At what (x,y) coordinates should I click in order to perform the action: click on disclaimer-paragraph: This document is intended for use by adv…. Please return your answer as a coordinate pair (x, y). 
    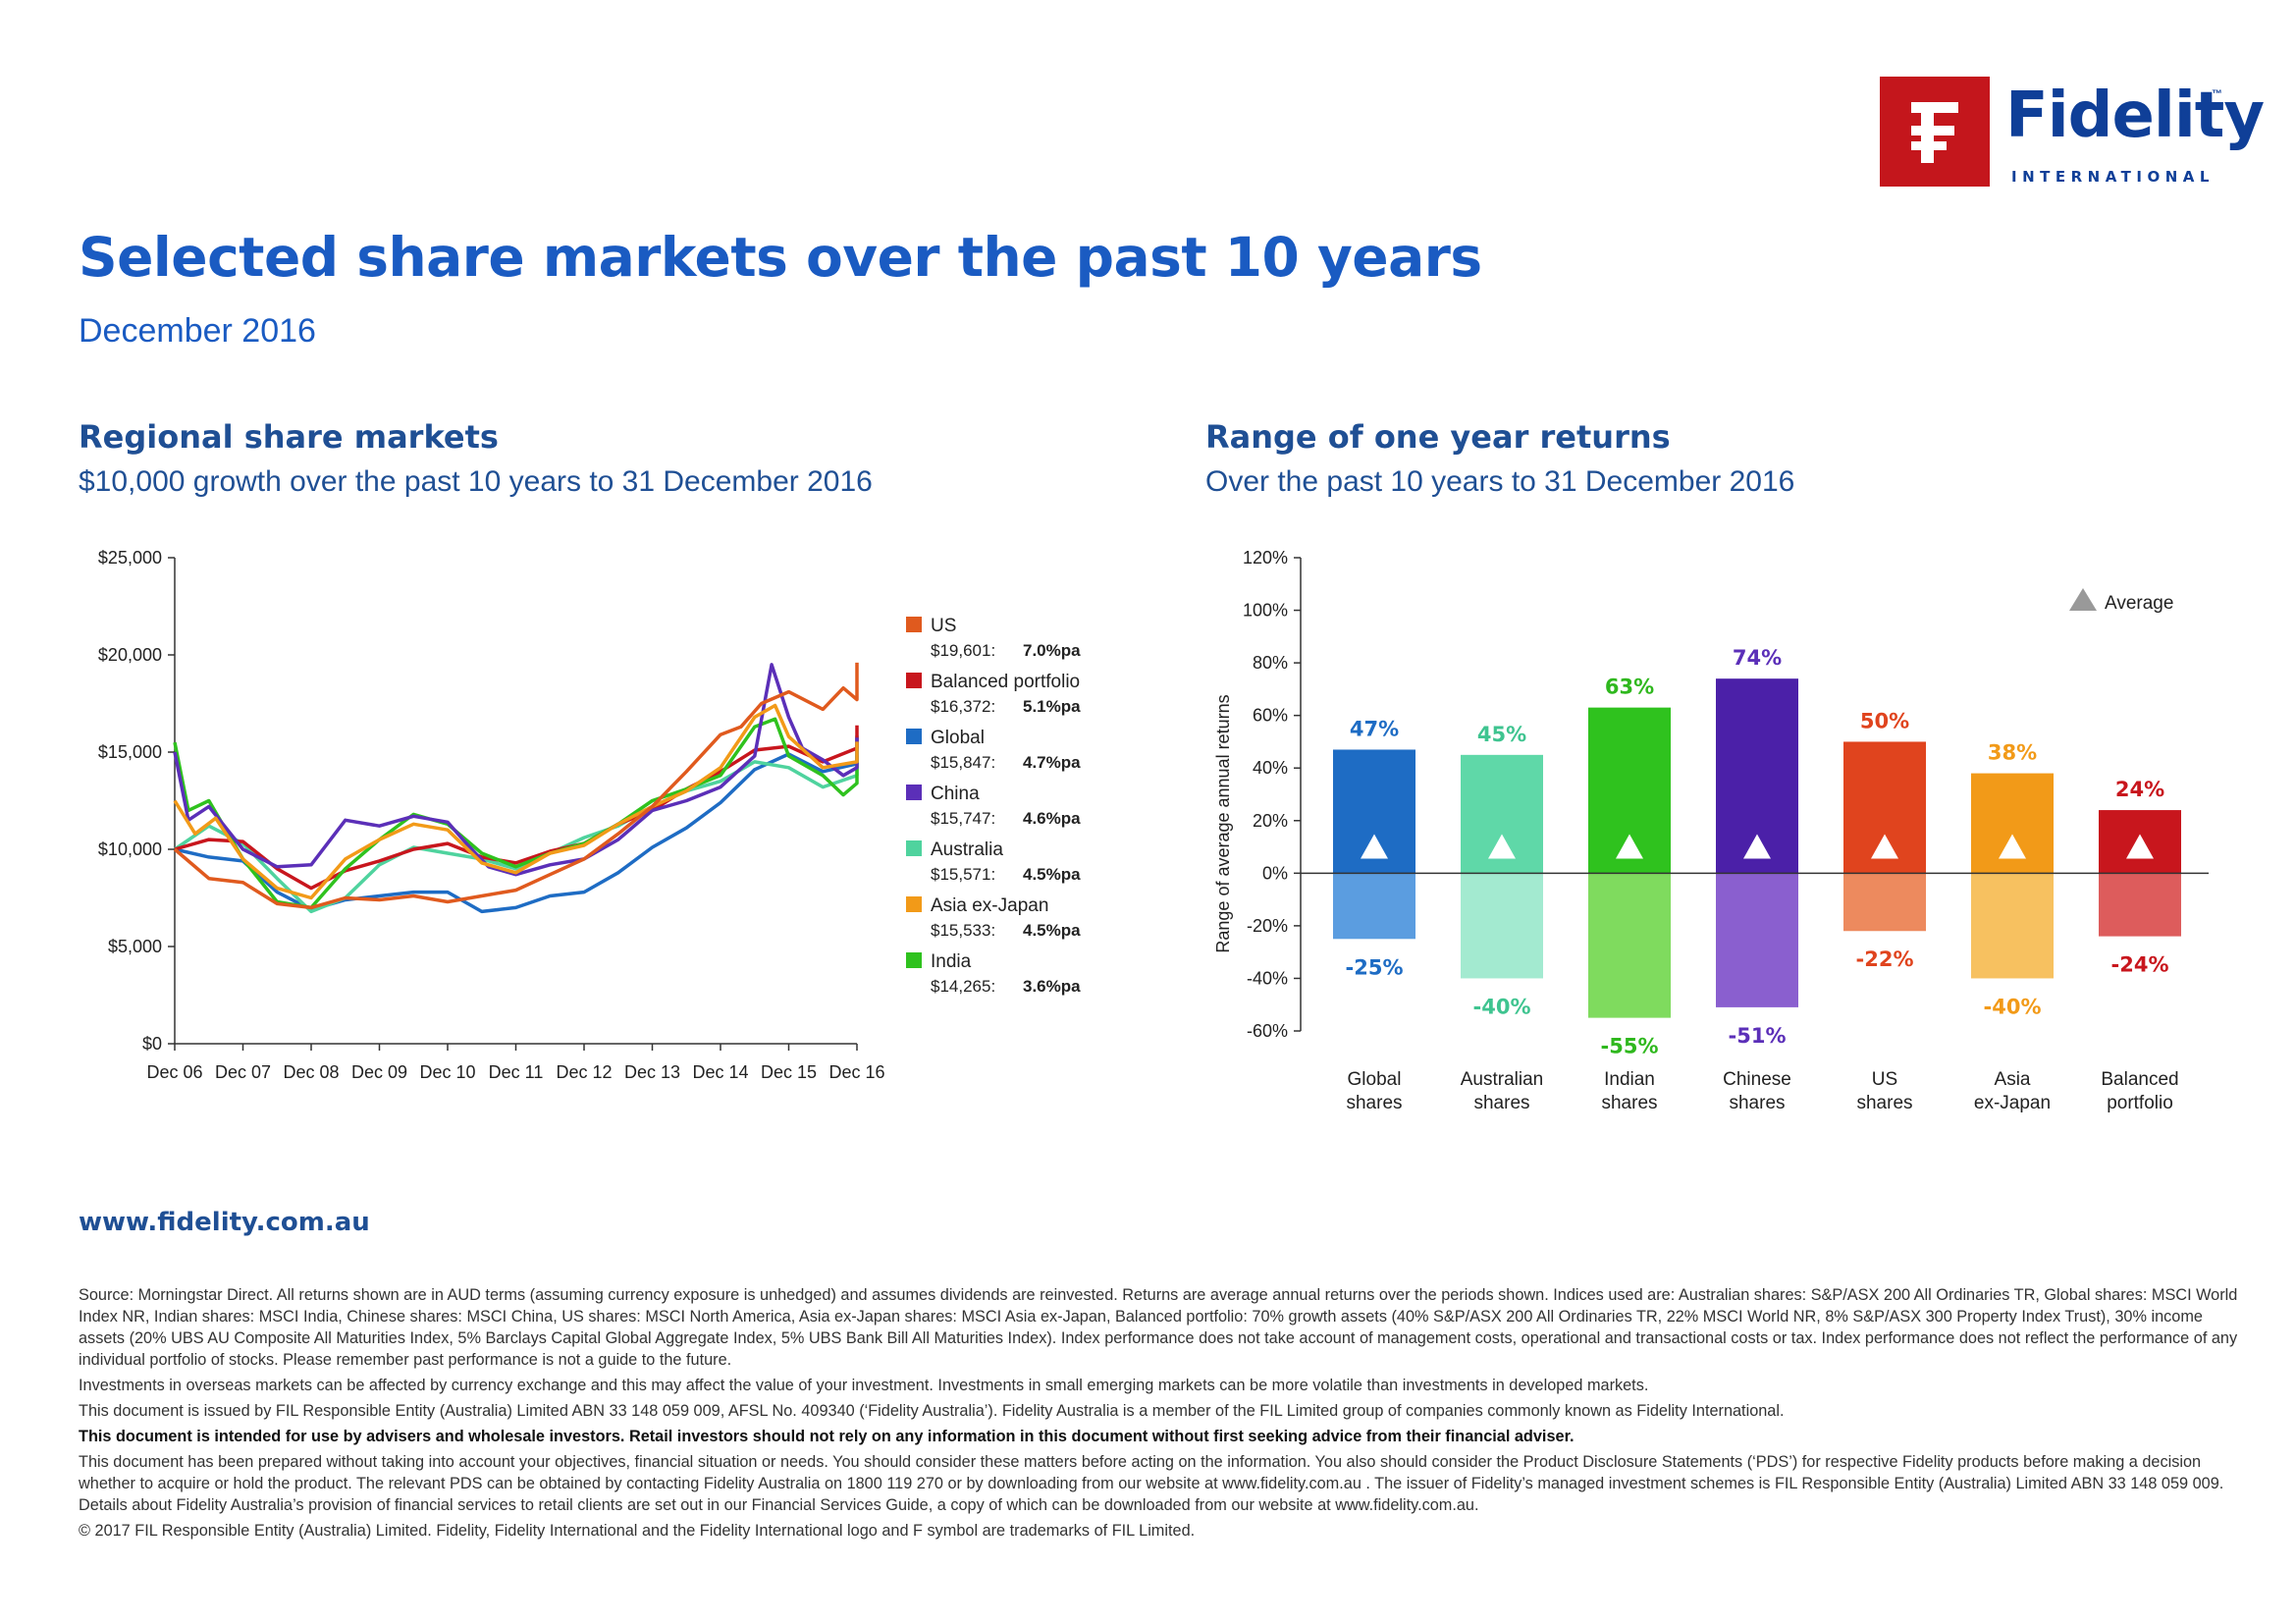
    Looking at the image, I should click on (827, 1436).